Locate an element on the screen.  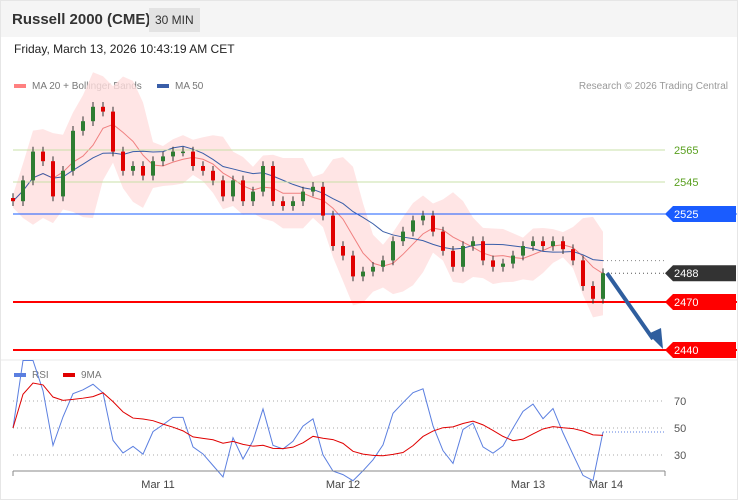
rsi-ma-line is located at coordinates (308, 419).